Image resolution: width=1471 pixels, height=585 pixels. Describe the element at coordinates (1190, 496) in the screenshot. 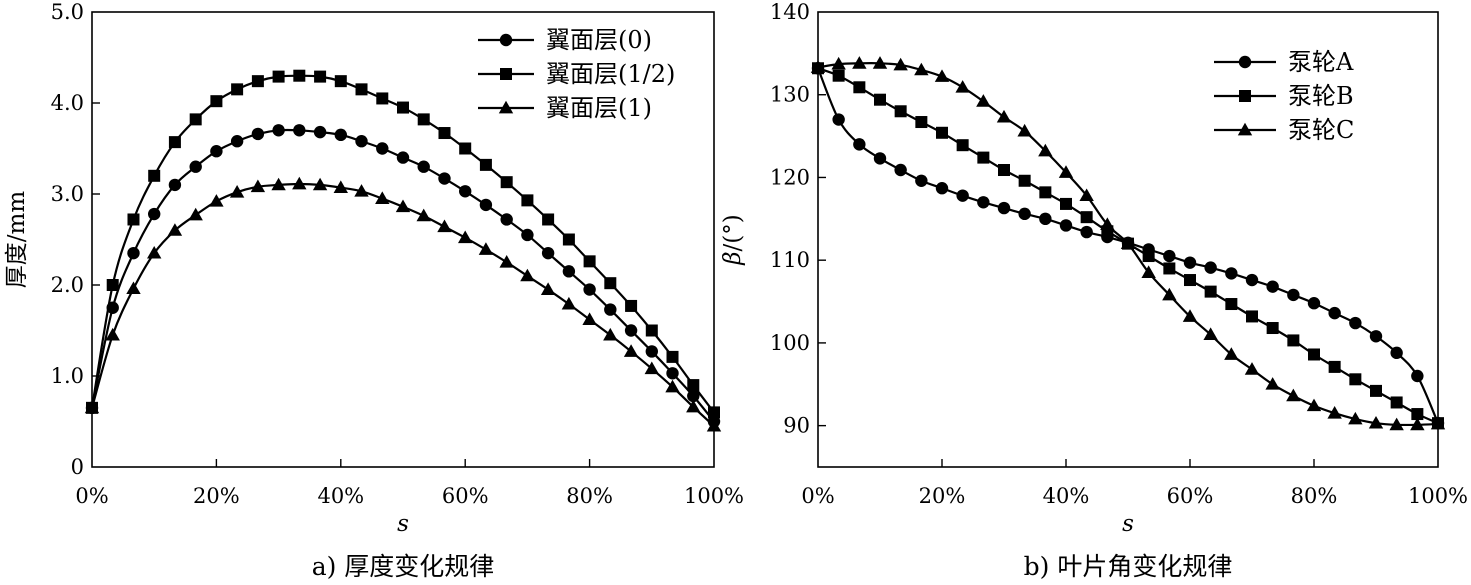

I see `x-tick-label: 60%` at that location.